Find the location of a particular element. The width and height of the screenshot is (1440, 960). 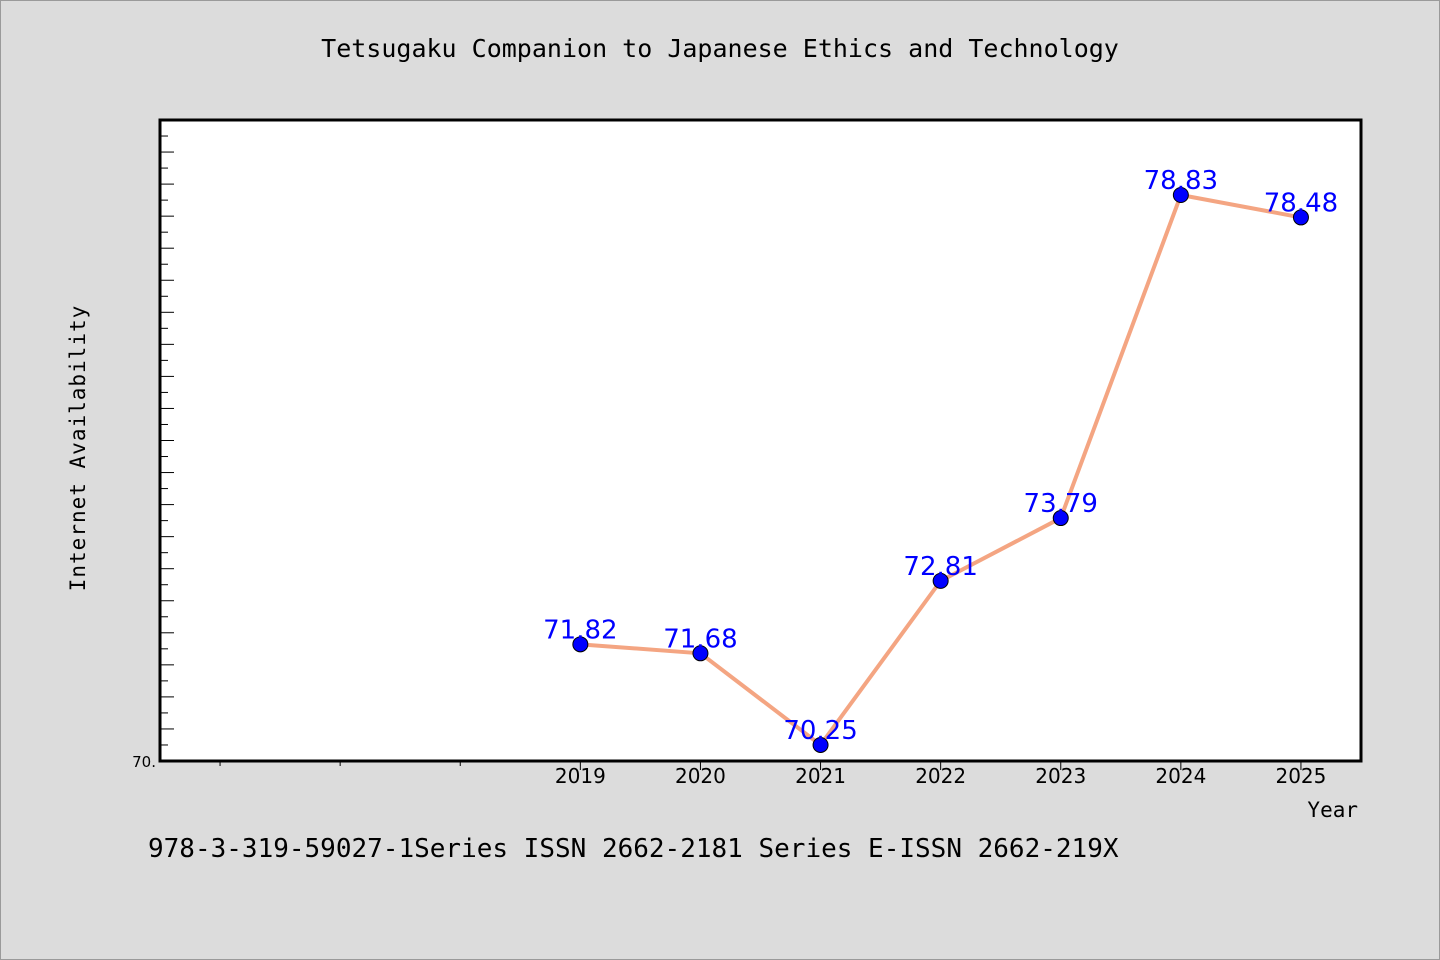

x-tick-label: 2019 is located at coordinates (580, 776).